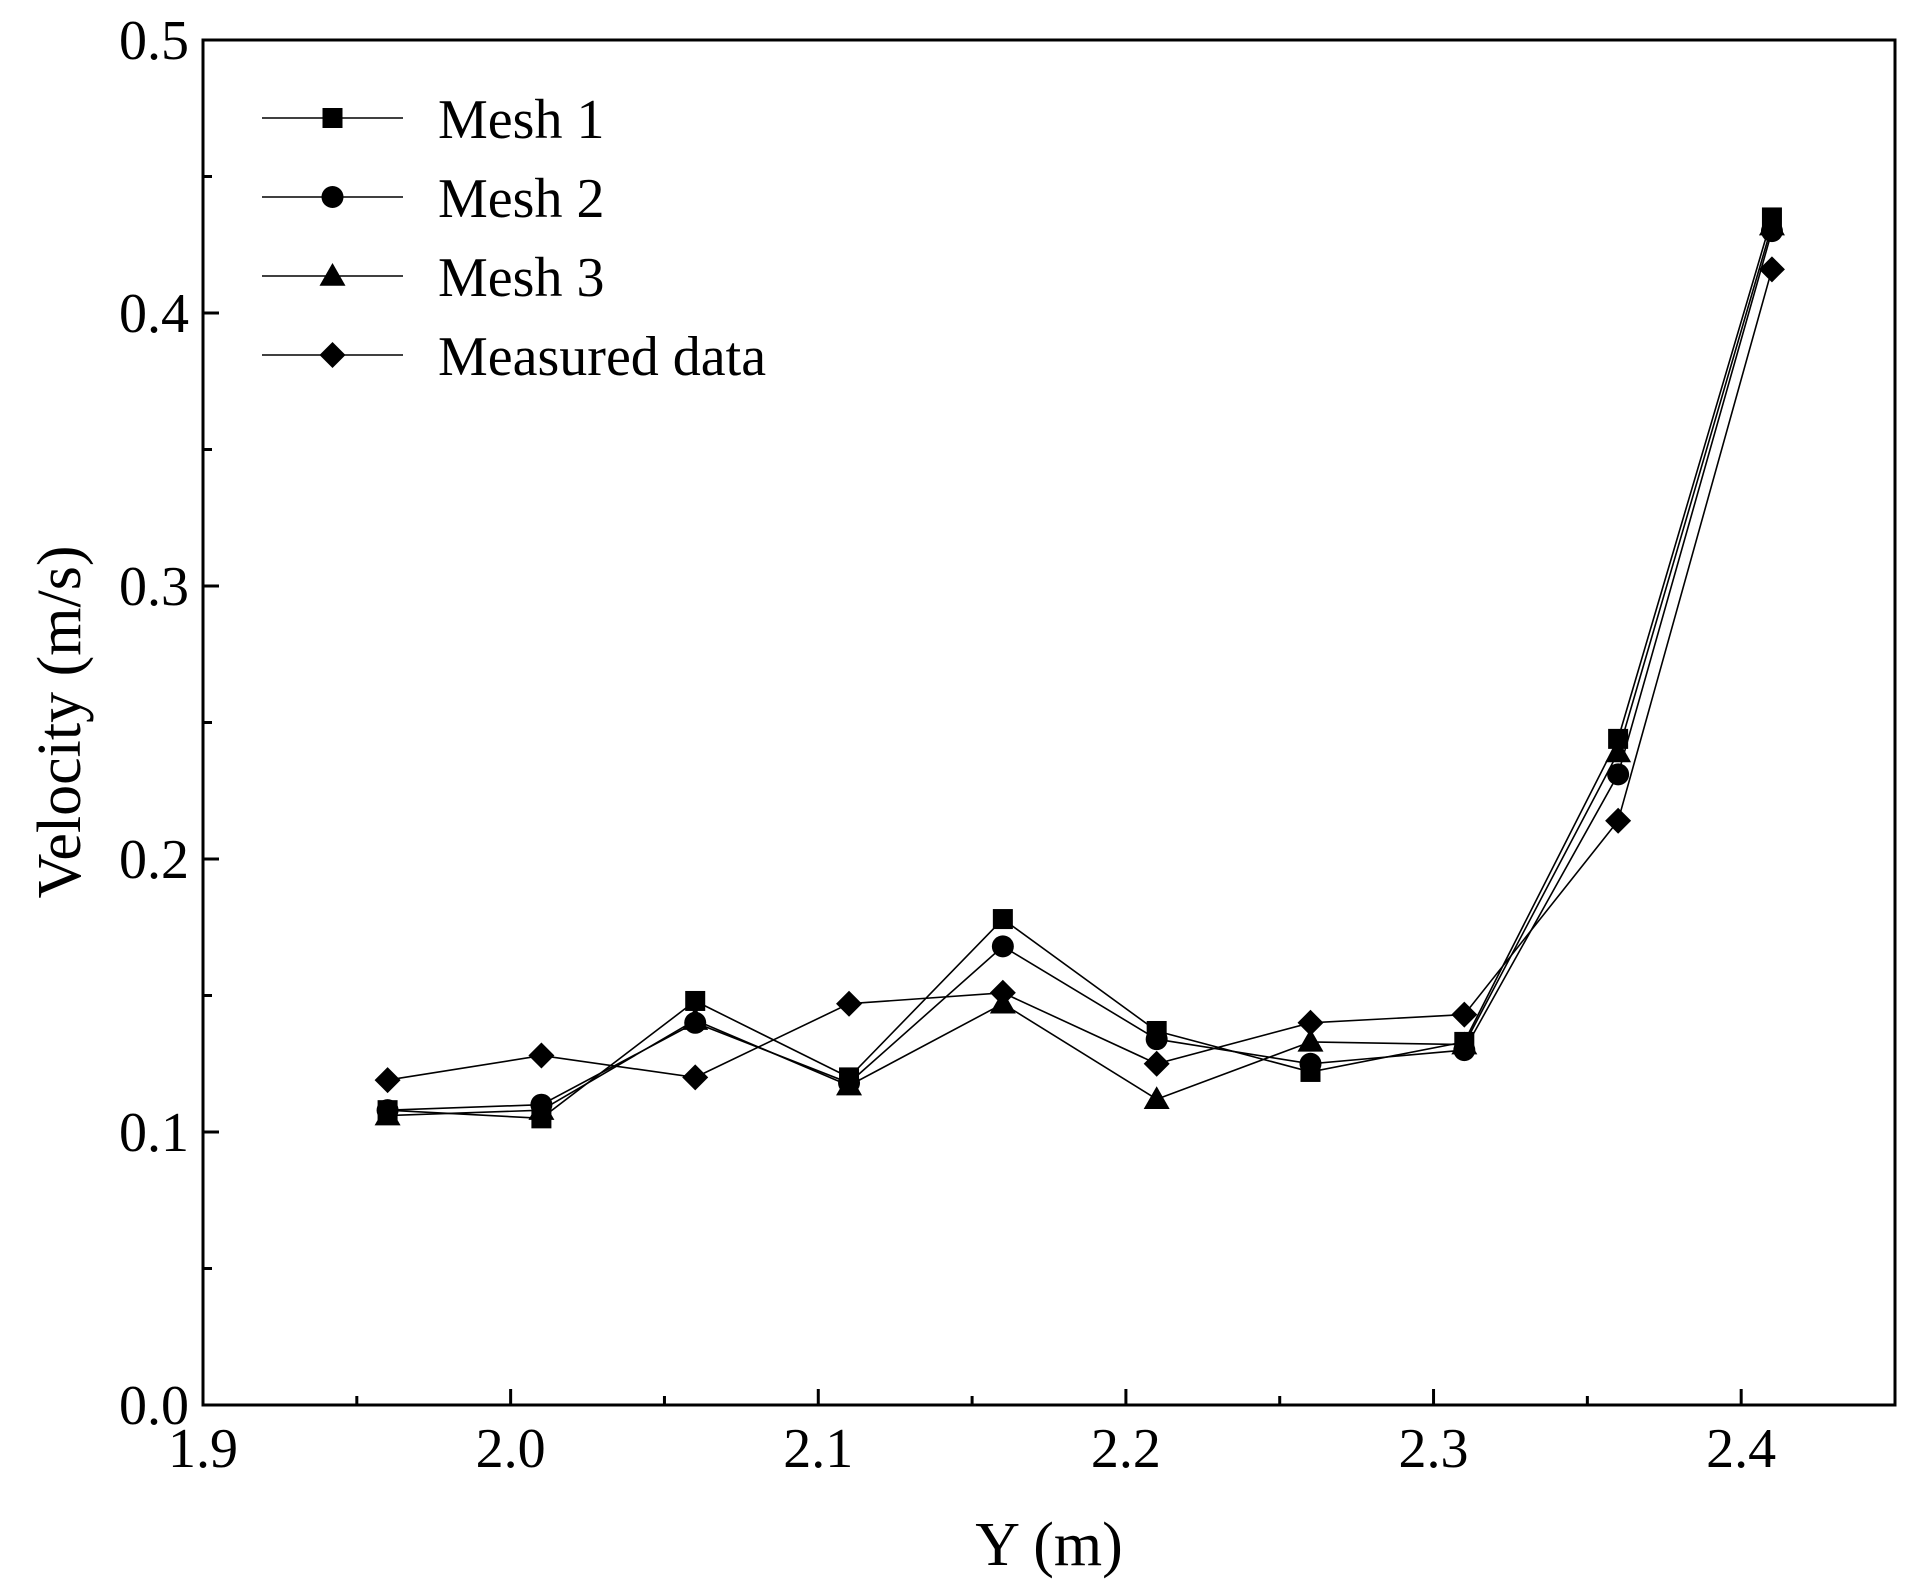 The height and width of the screenshot is (1588, 1905). I want to click on legend-label-measured-data: Measured data, so click(602, 357).